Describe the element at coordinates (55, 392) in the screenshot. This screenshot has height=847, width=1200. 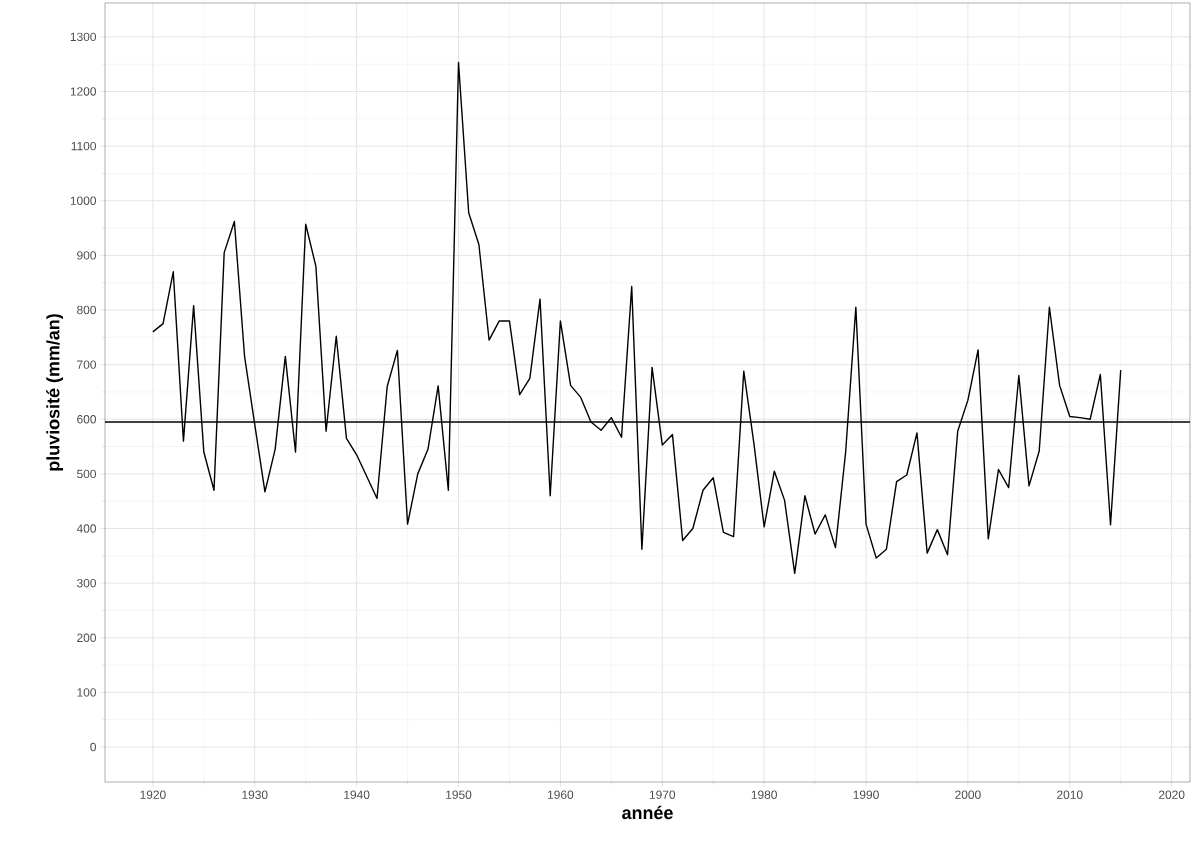
I see `y-axis-title: pluviosité (mm/an)` at that location.